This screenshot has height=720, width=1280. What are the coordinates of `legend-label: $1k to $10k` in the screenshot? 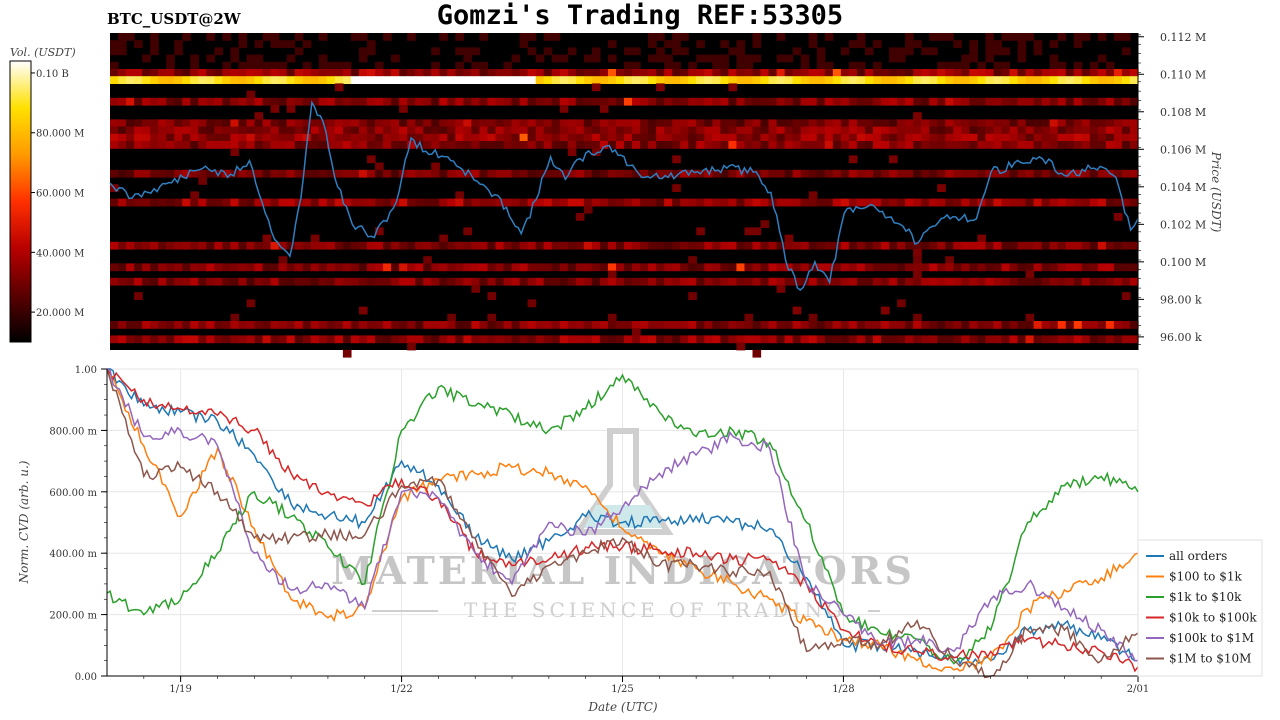 It's located at (1205, 597).